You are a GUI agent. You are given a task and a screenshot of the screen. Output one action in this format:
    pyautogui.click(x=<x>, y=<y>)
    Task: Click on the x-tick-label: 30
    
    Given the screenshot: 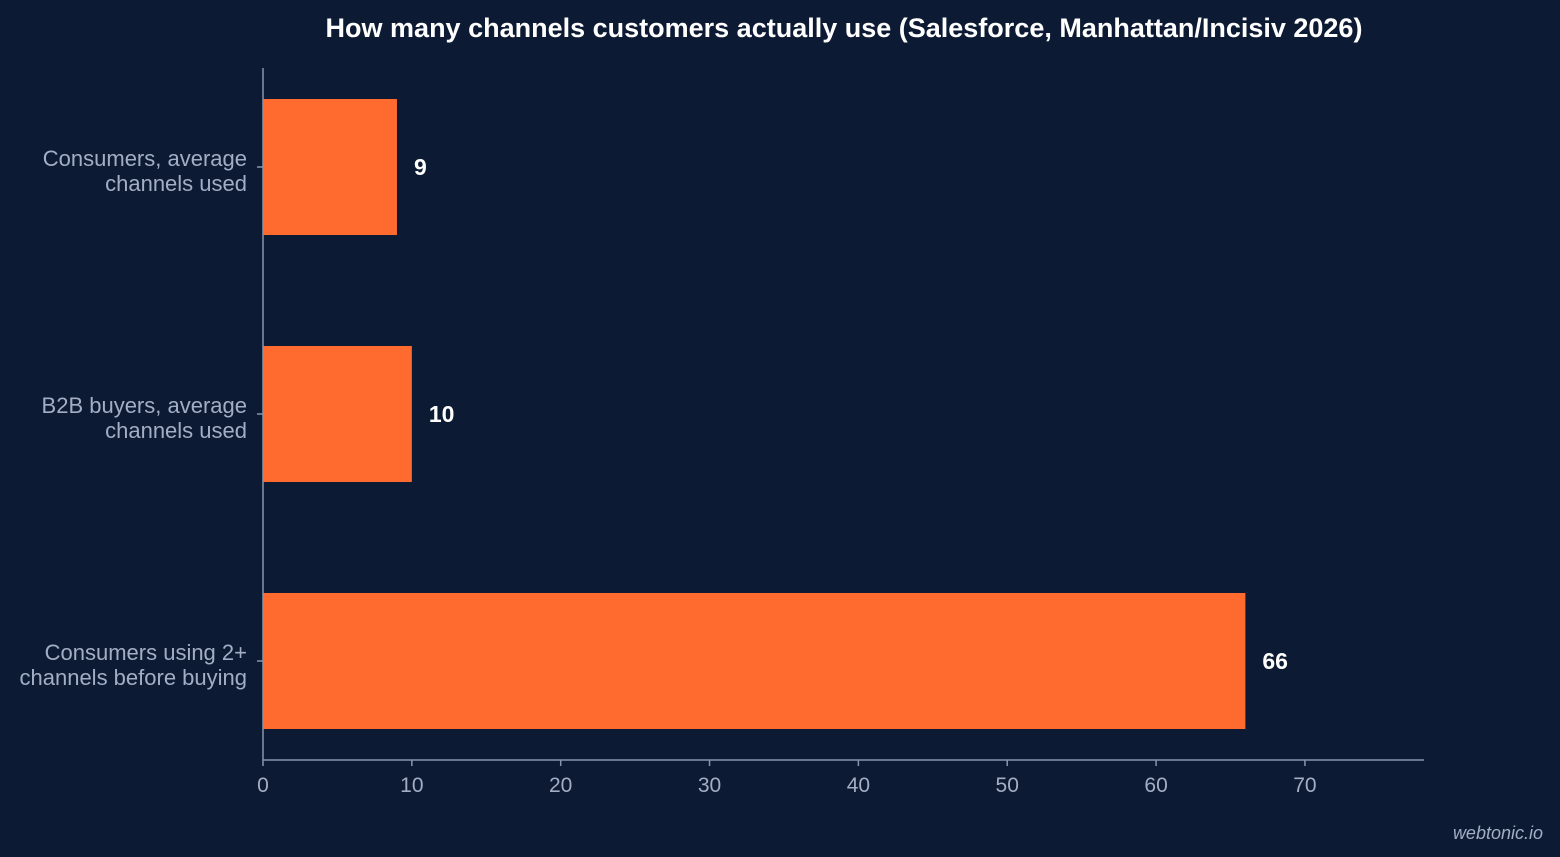 What is the action you would take?
    pyautogui.click(x=709, y=785)
    